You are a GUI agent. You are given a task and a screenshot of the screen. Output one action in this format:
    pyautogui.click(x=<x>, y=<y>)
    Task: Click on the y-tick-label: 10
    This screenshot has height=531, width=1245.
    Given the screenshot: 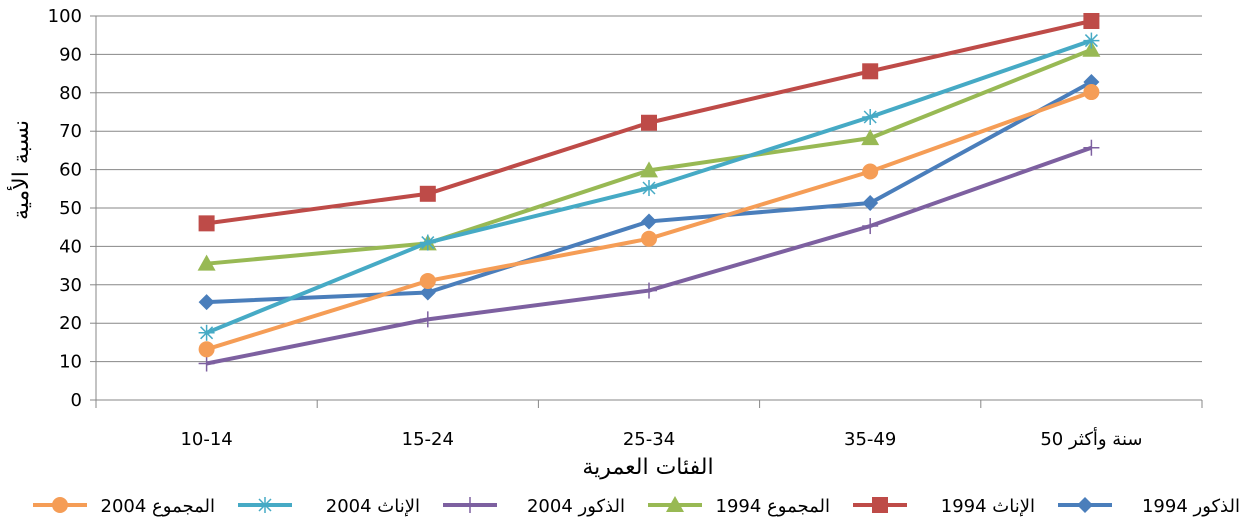 What is the action you would take?
    pyautogui.click(x=70, y=362)
    